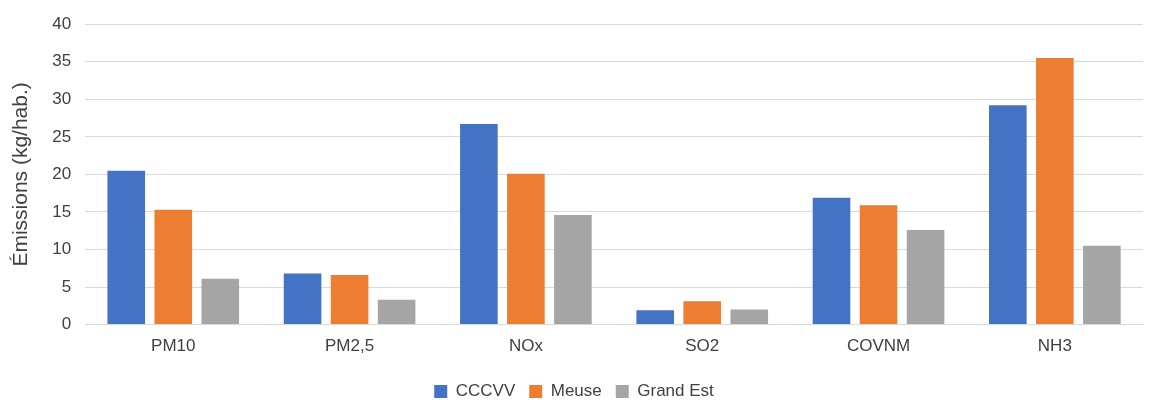 The width and height of the screenshot is (1153, 412). Describe the element at coordinates (878, 346) in the screenshot. I see `x-tick-label: COVNM` at that location.